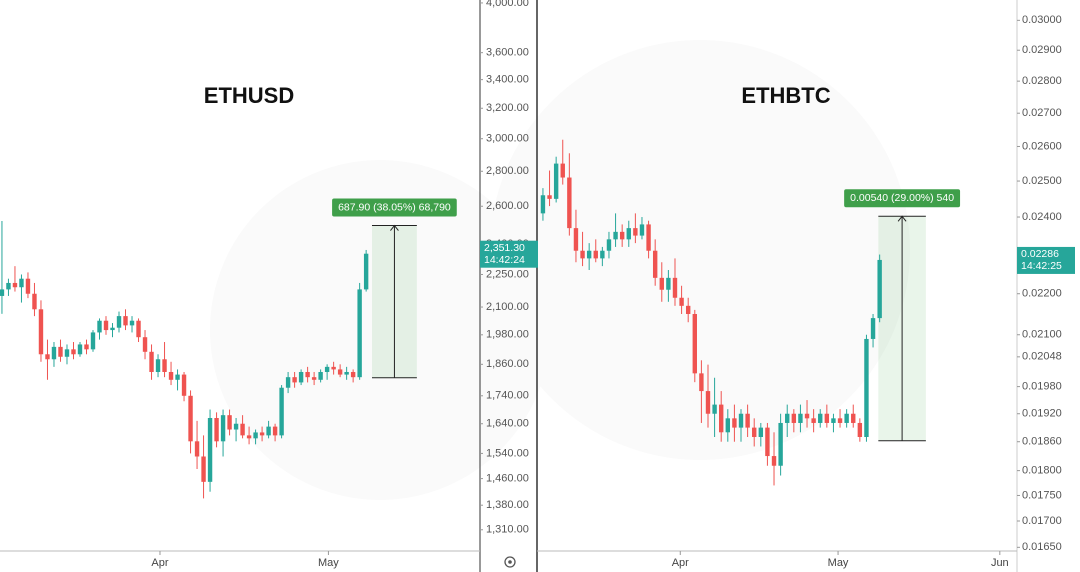 The width and height of the screenshot is (1080, 572). What do you see at coordinates (1042, 50) in the screenshot?
I see `y-tick-label: 0.02900` at bounding box center [1042, 50].